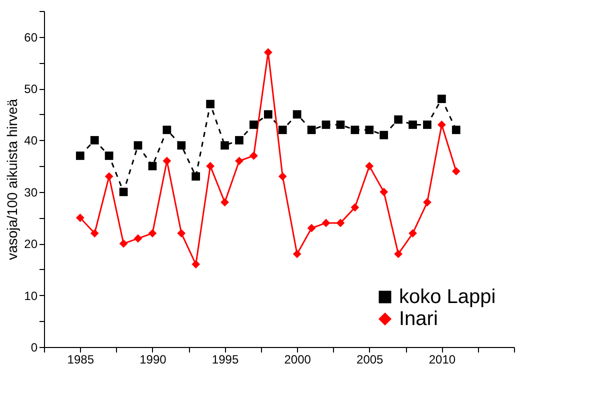 This screenshot has width=597, height=418. What do you see at coordinates (225, 359) in the screenshot?
I see `x-tick-label: 1995` at bounding box center [225, 359].